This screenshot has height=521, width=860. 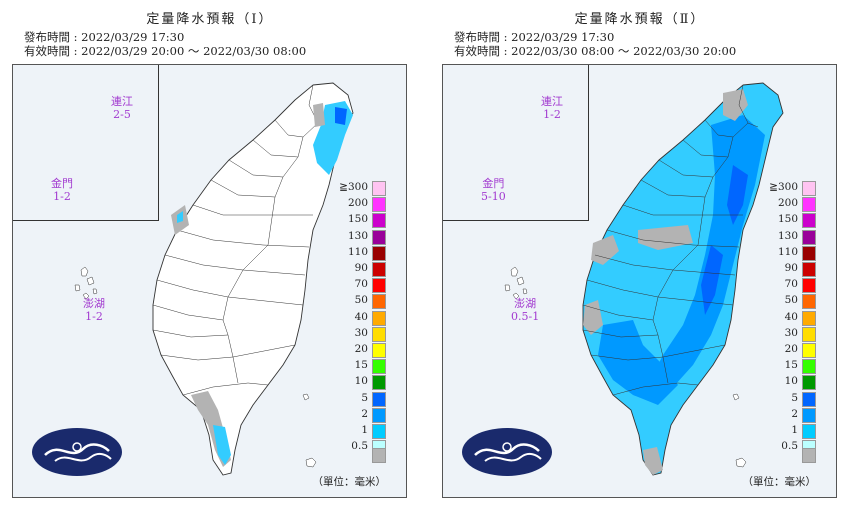 I want to click on rain-area-south, so click(x=222, y=445).